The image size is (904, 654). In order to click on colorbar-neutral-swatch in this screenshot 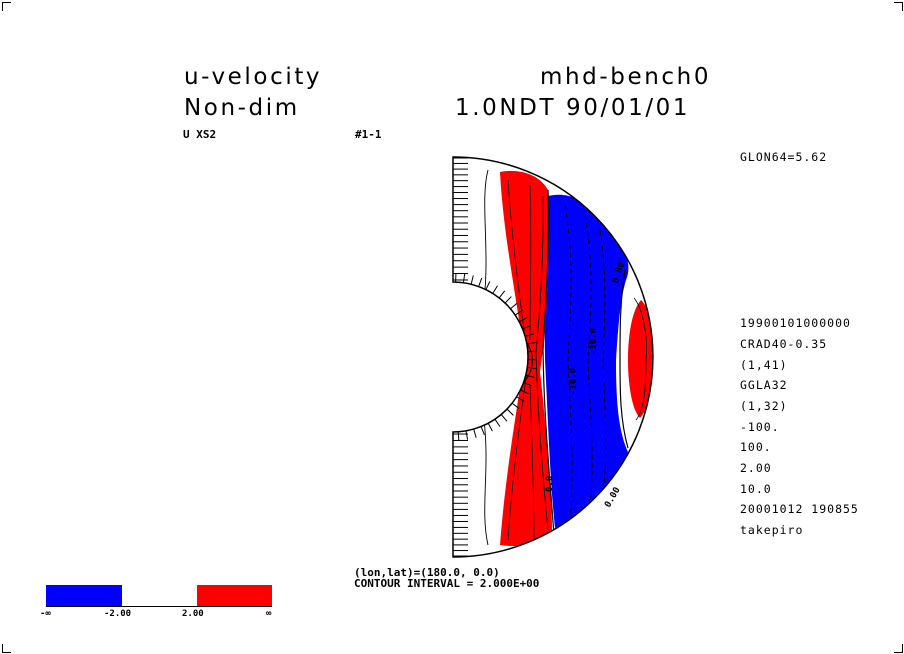, I will do `click(159, 596)`.